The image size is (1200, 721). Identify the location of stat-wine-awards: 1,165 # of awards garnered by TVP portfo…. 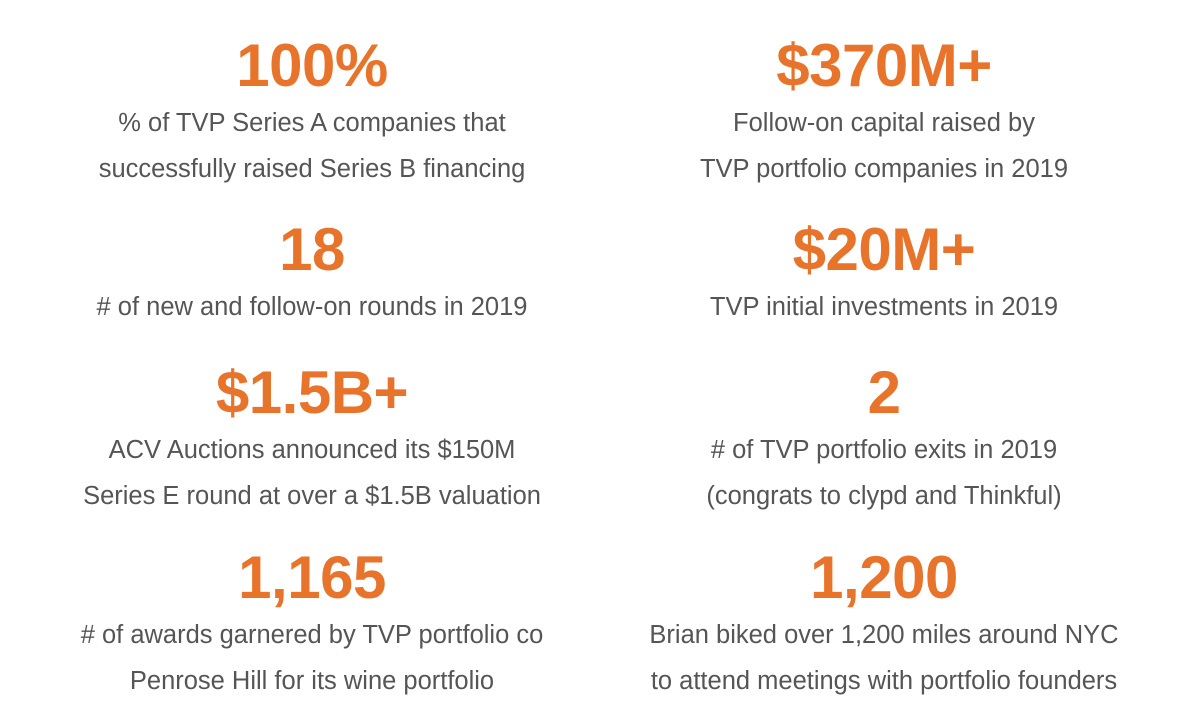
(312, 625).